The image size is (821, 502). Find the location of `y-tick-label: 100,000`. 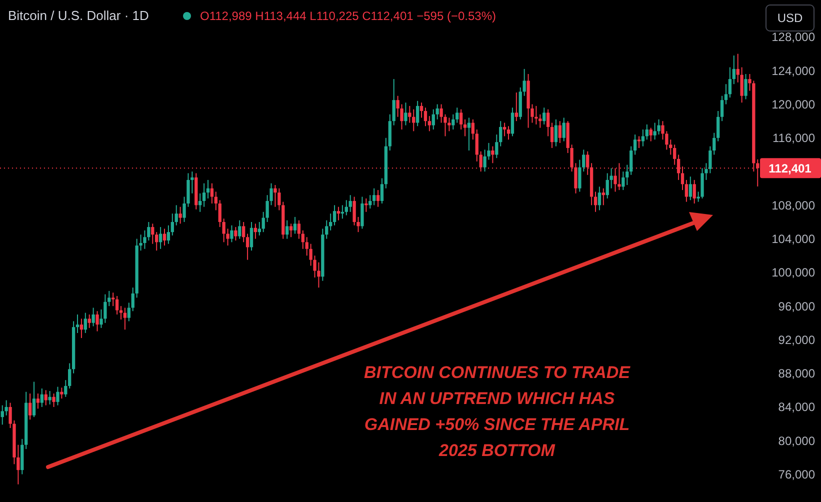

y-tick-label: 100,000 is located at coordinates (794, 273).